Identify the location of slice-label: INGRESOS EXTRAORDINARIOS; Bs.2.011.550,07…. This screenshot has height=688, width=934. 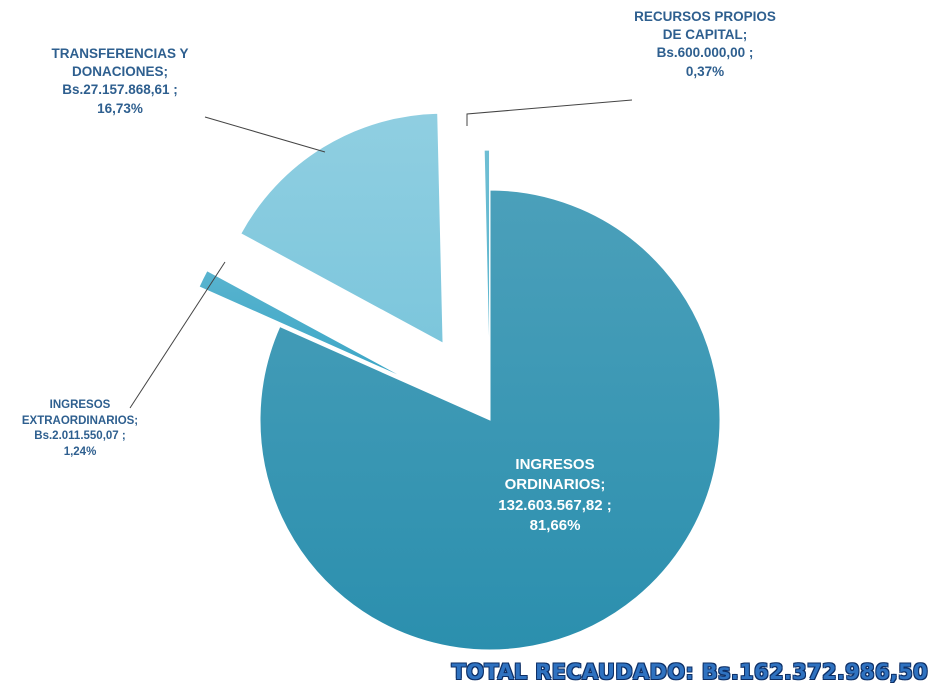
(80, 429).